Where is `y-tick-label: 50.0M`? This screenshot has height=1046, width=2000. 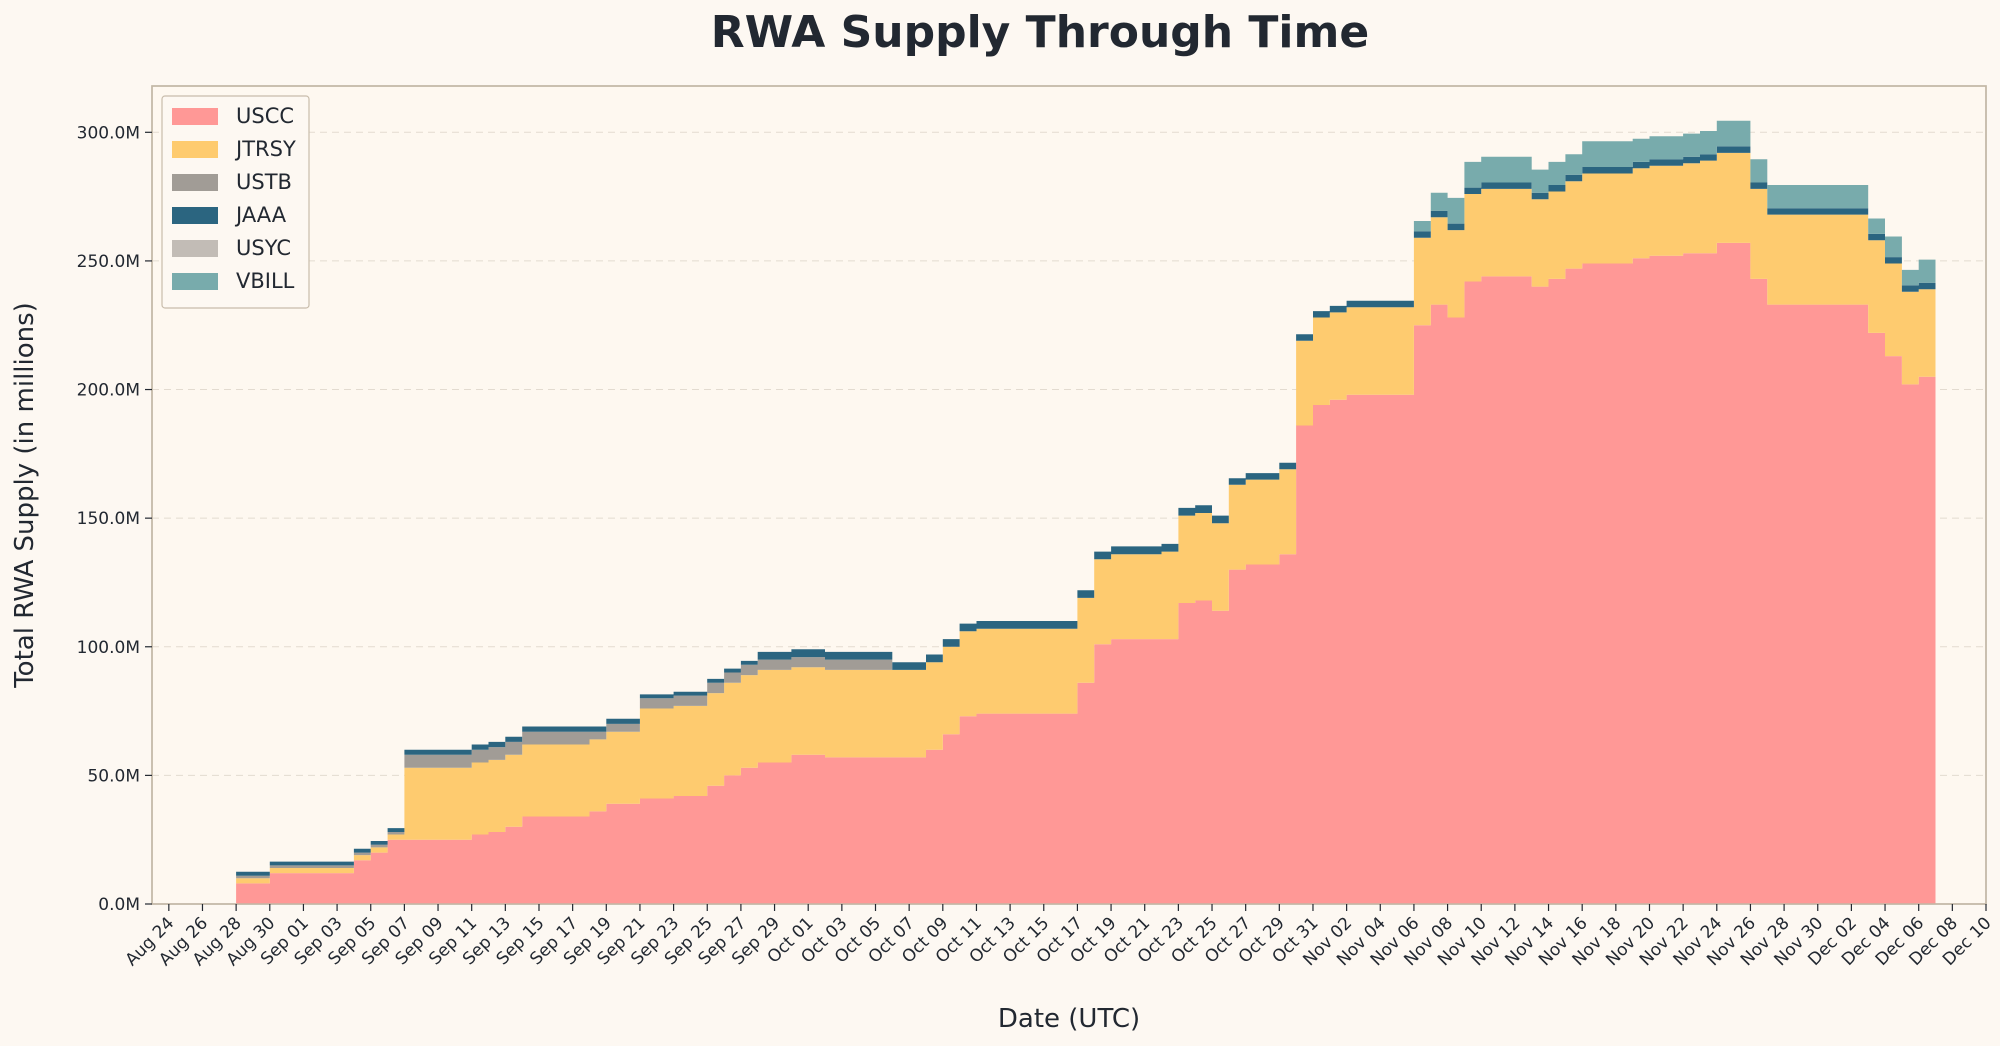 y-tick-label: 50.0M is located at coordinates (113, 776).